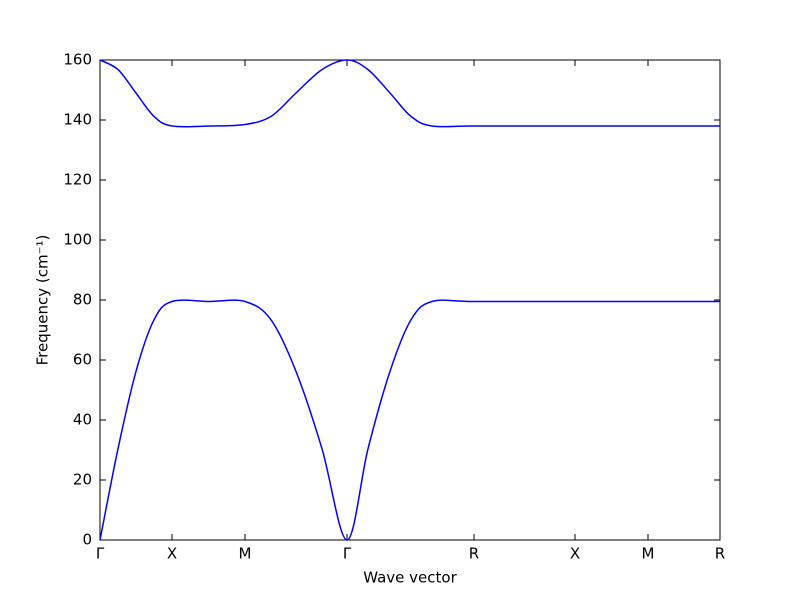 The width and height of the screenshot is (800, 600). What do you see at coordinates (77, 60) in the screenshot?
I see `y-tick-label: 160` at bounding box center [77, 60].